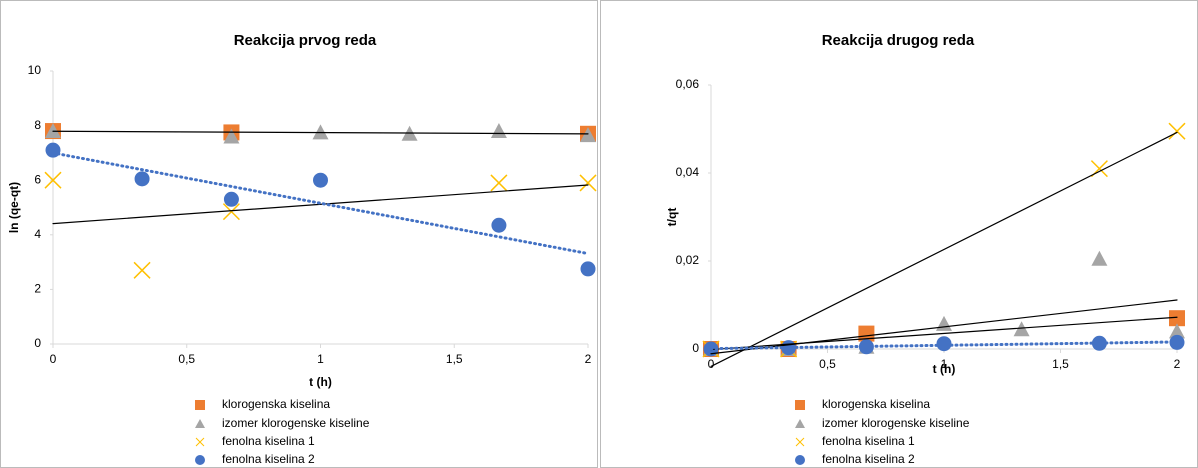 This screenshot has width=1198, height=468. Describe the element at coordinates (672, 217) in the screenshot. I see `y-axis-title: t/qt` at that location.